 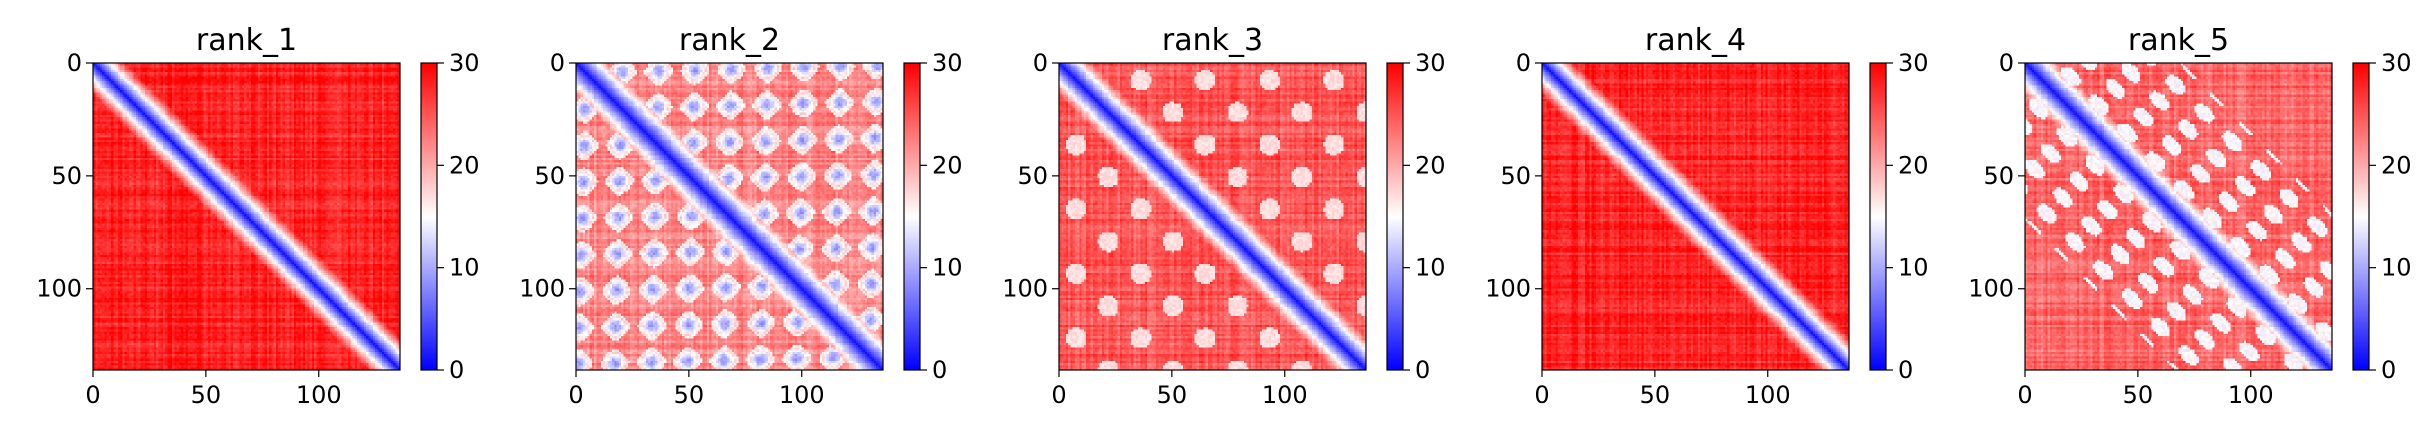 I want to click on panel-title: rank_3, so click(x=1212, y=40).